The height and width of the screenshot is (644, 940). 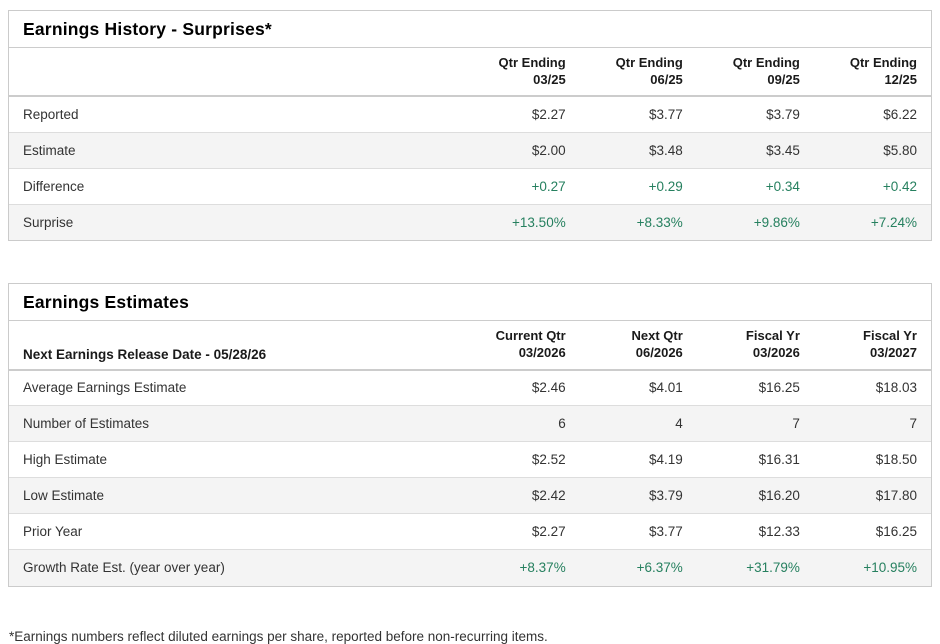 What do you see at coordinates (521, 186) in the screenshot?
I see `cell-value: +0.27` at bounding box center [521, 186].